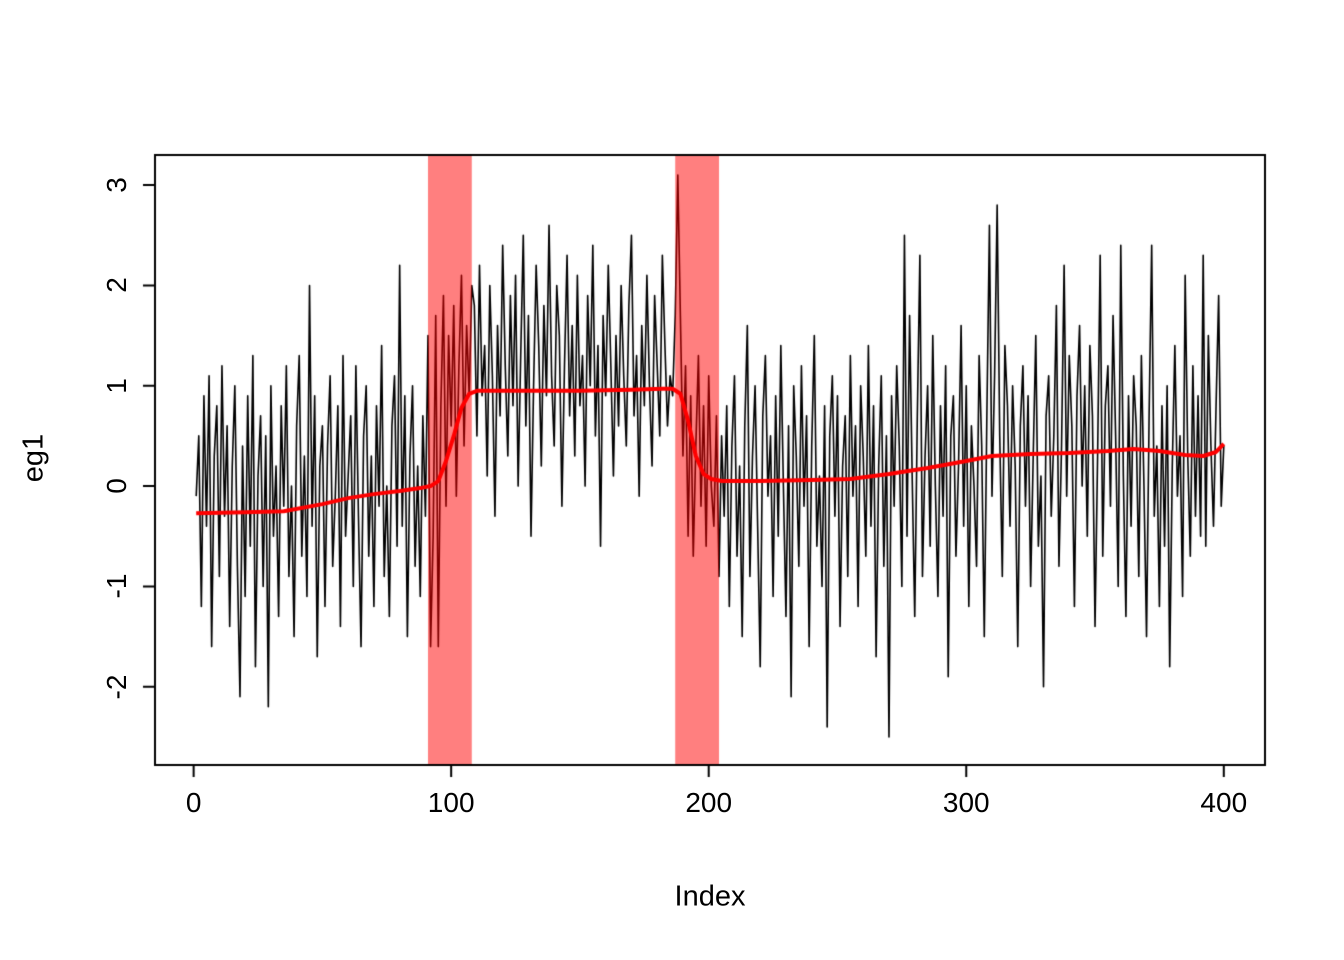 This screenshot has width=1344, height=960. What do you see at coordinates (116, 185) in the screenshot?
I see `y-tick-label: 3` at bounding box center [116, 185].